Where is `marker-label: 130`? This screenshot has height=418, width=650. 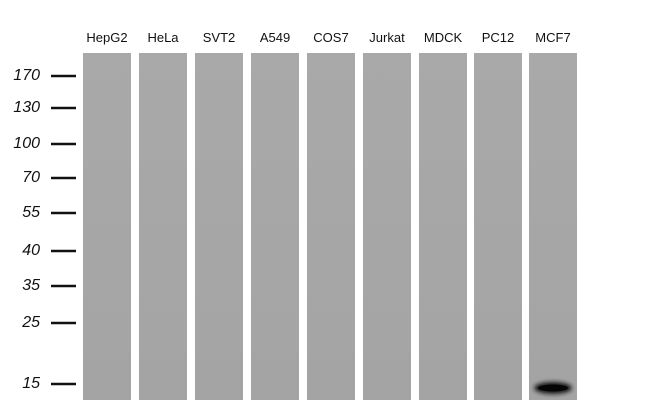
marker-label: 130 is located at coordinates (26, 107).